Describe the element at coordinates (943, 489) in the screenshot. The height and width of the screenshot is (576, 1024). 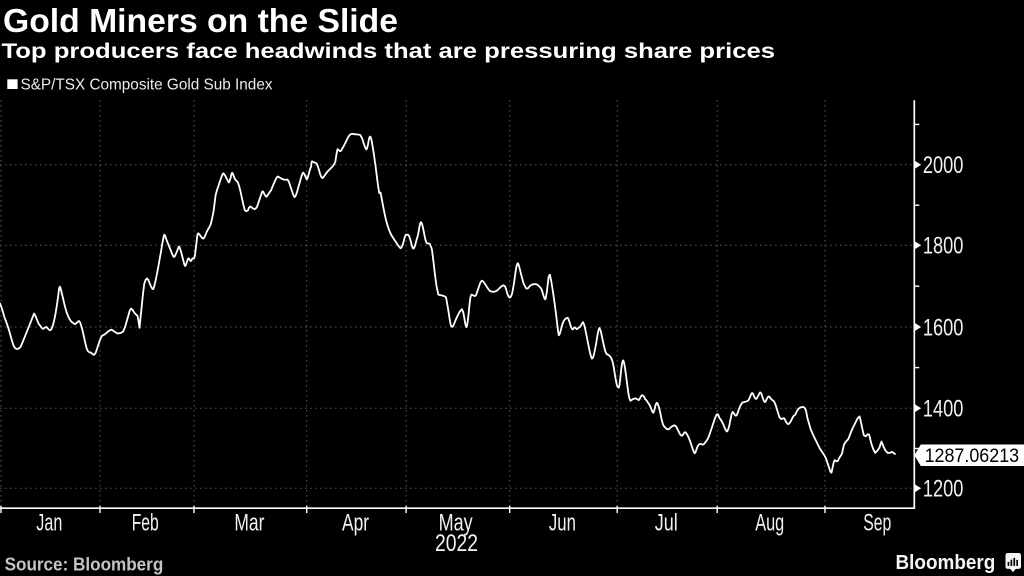
I see `svg-text: 1200` at that location.